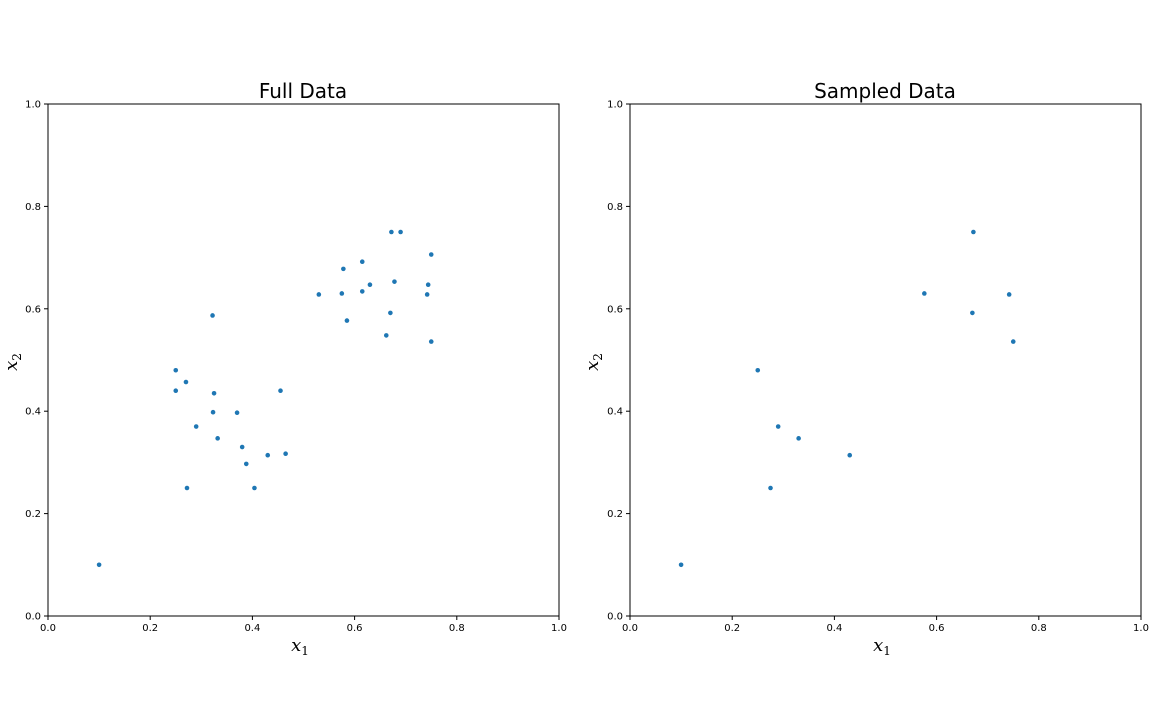 This screenshot has height=720, width=1152. What do you see at coordinates (847, 398) in the screenshot?
I see `points-sampled` at bounding box center [847, 398].